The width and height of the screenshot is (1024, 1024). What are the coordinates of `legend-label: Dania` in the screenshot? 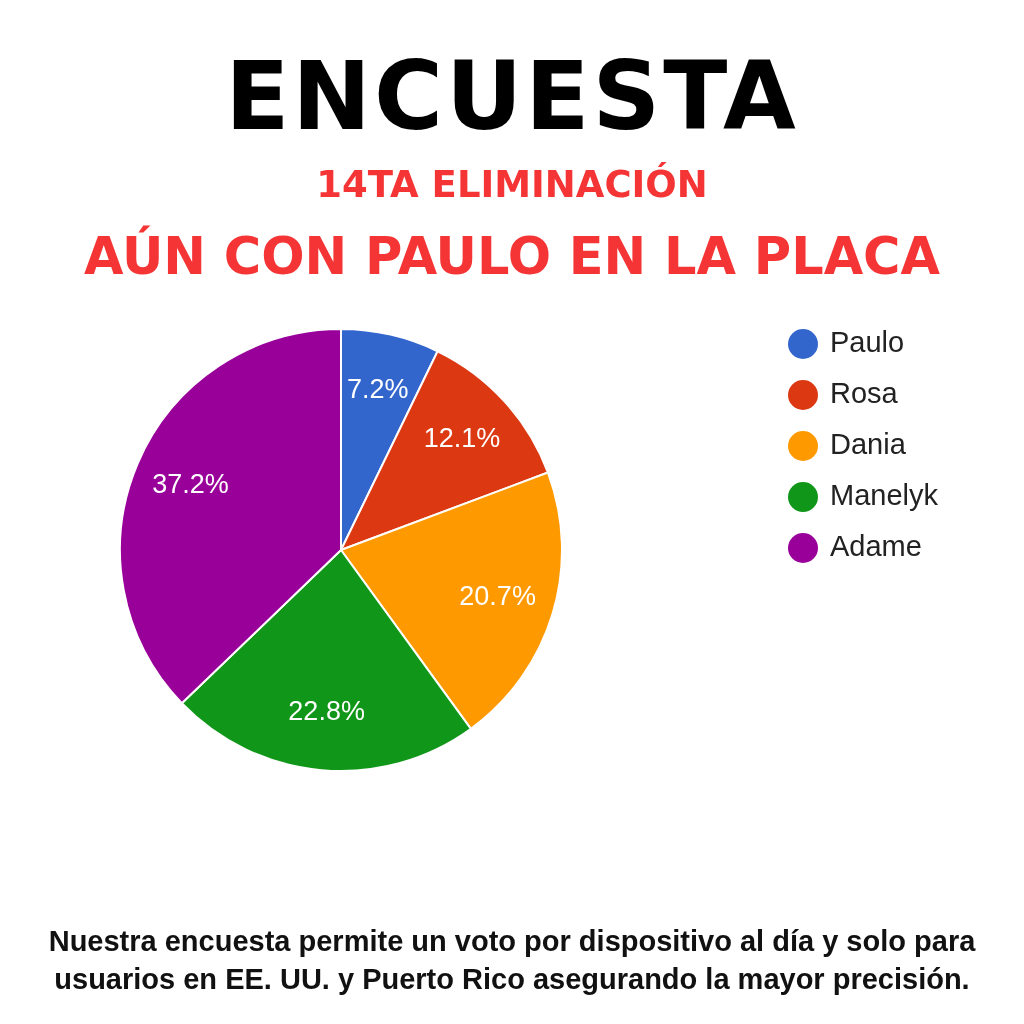 It's located at (868, 444).